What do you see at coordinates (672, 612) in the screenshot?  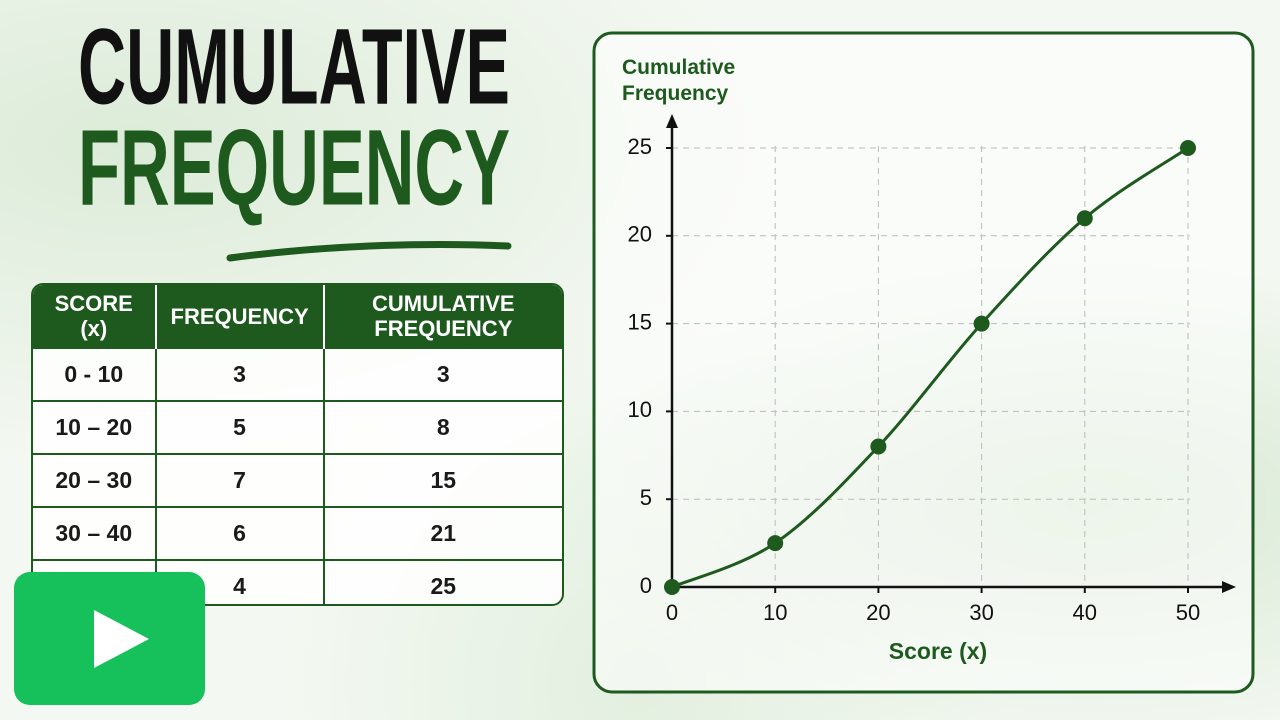 I see `x-tick-label: 0` at bounding box center [672, 612].